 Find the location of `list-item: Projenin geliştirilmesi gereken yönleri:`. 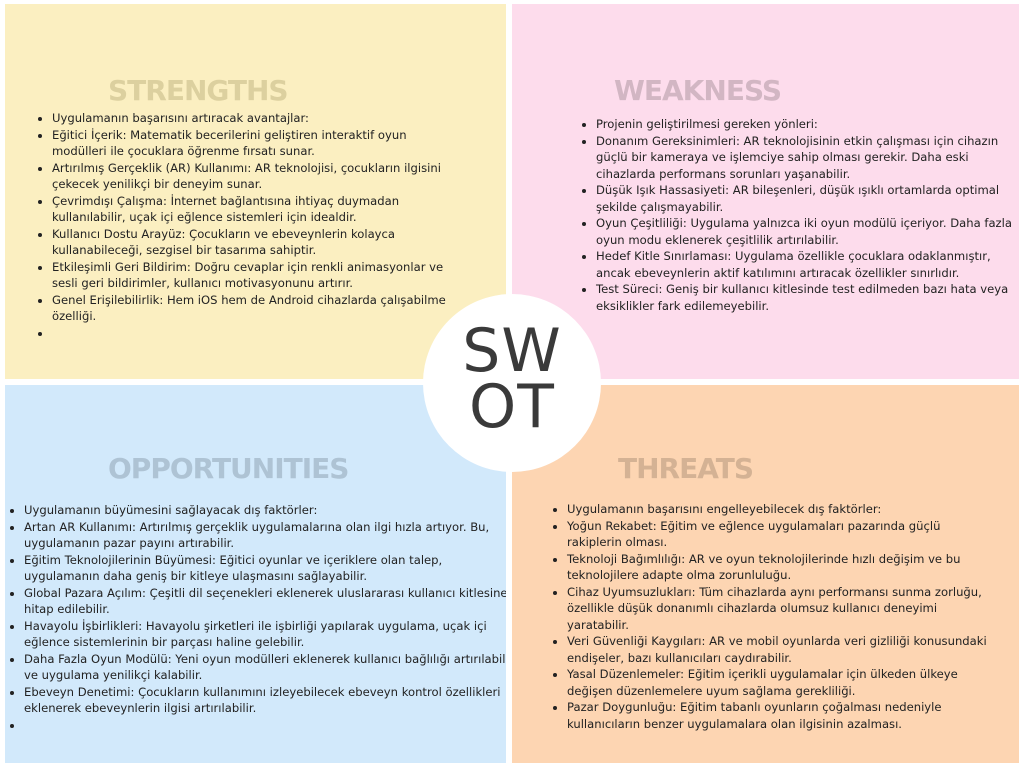

list-item: Projenin geliştirilmesi gereken yönleri: is located at coordinates (807, 124).